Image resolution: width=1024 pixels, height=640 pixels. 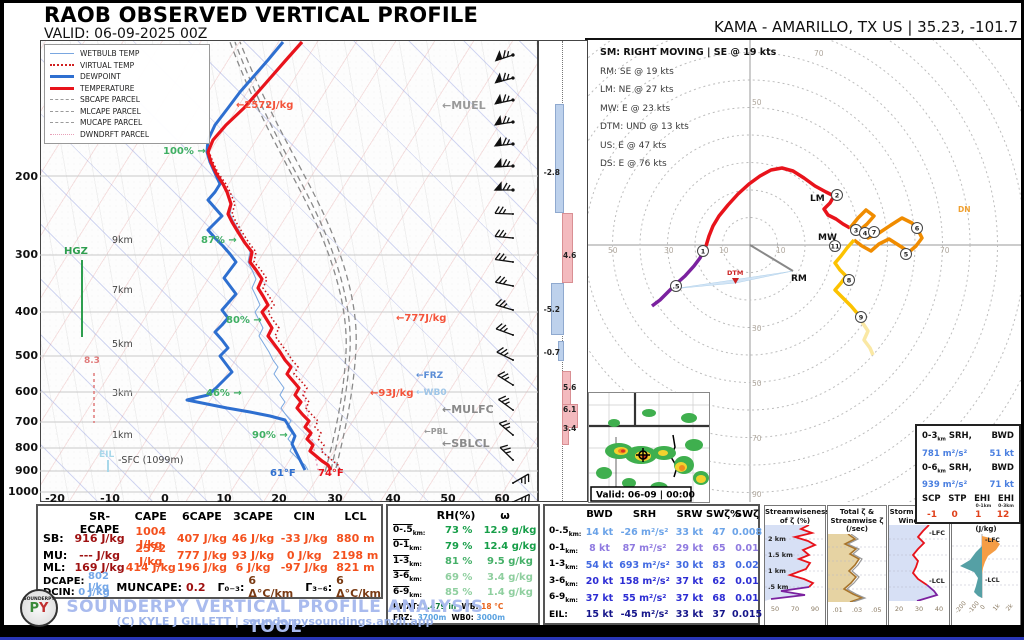 I want to click on mucape-line-icon, so click(x=62, y=123).